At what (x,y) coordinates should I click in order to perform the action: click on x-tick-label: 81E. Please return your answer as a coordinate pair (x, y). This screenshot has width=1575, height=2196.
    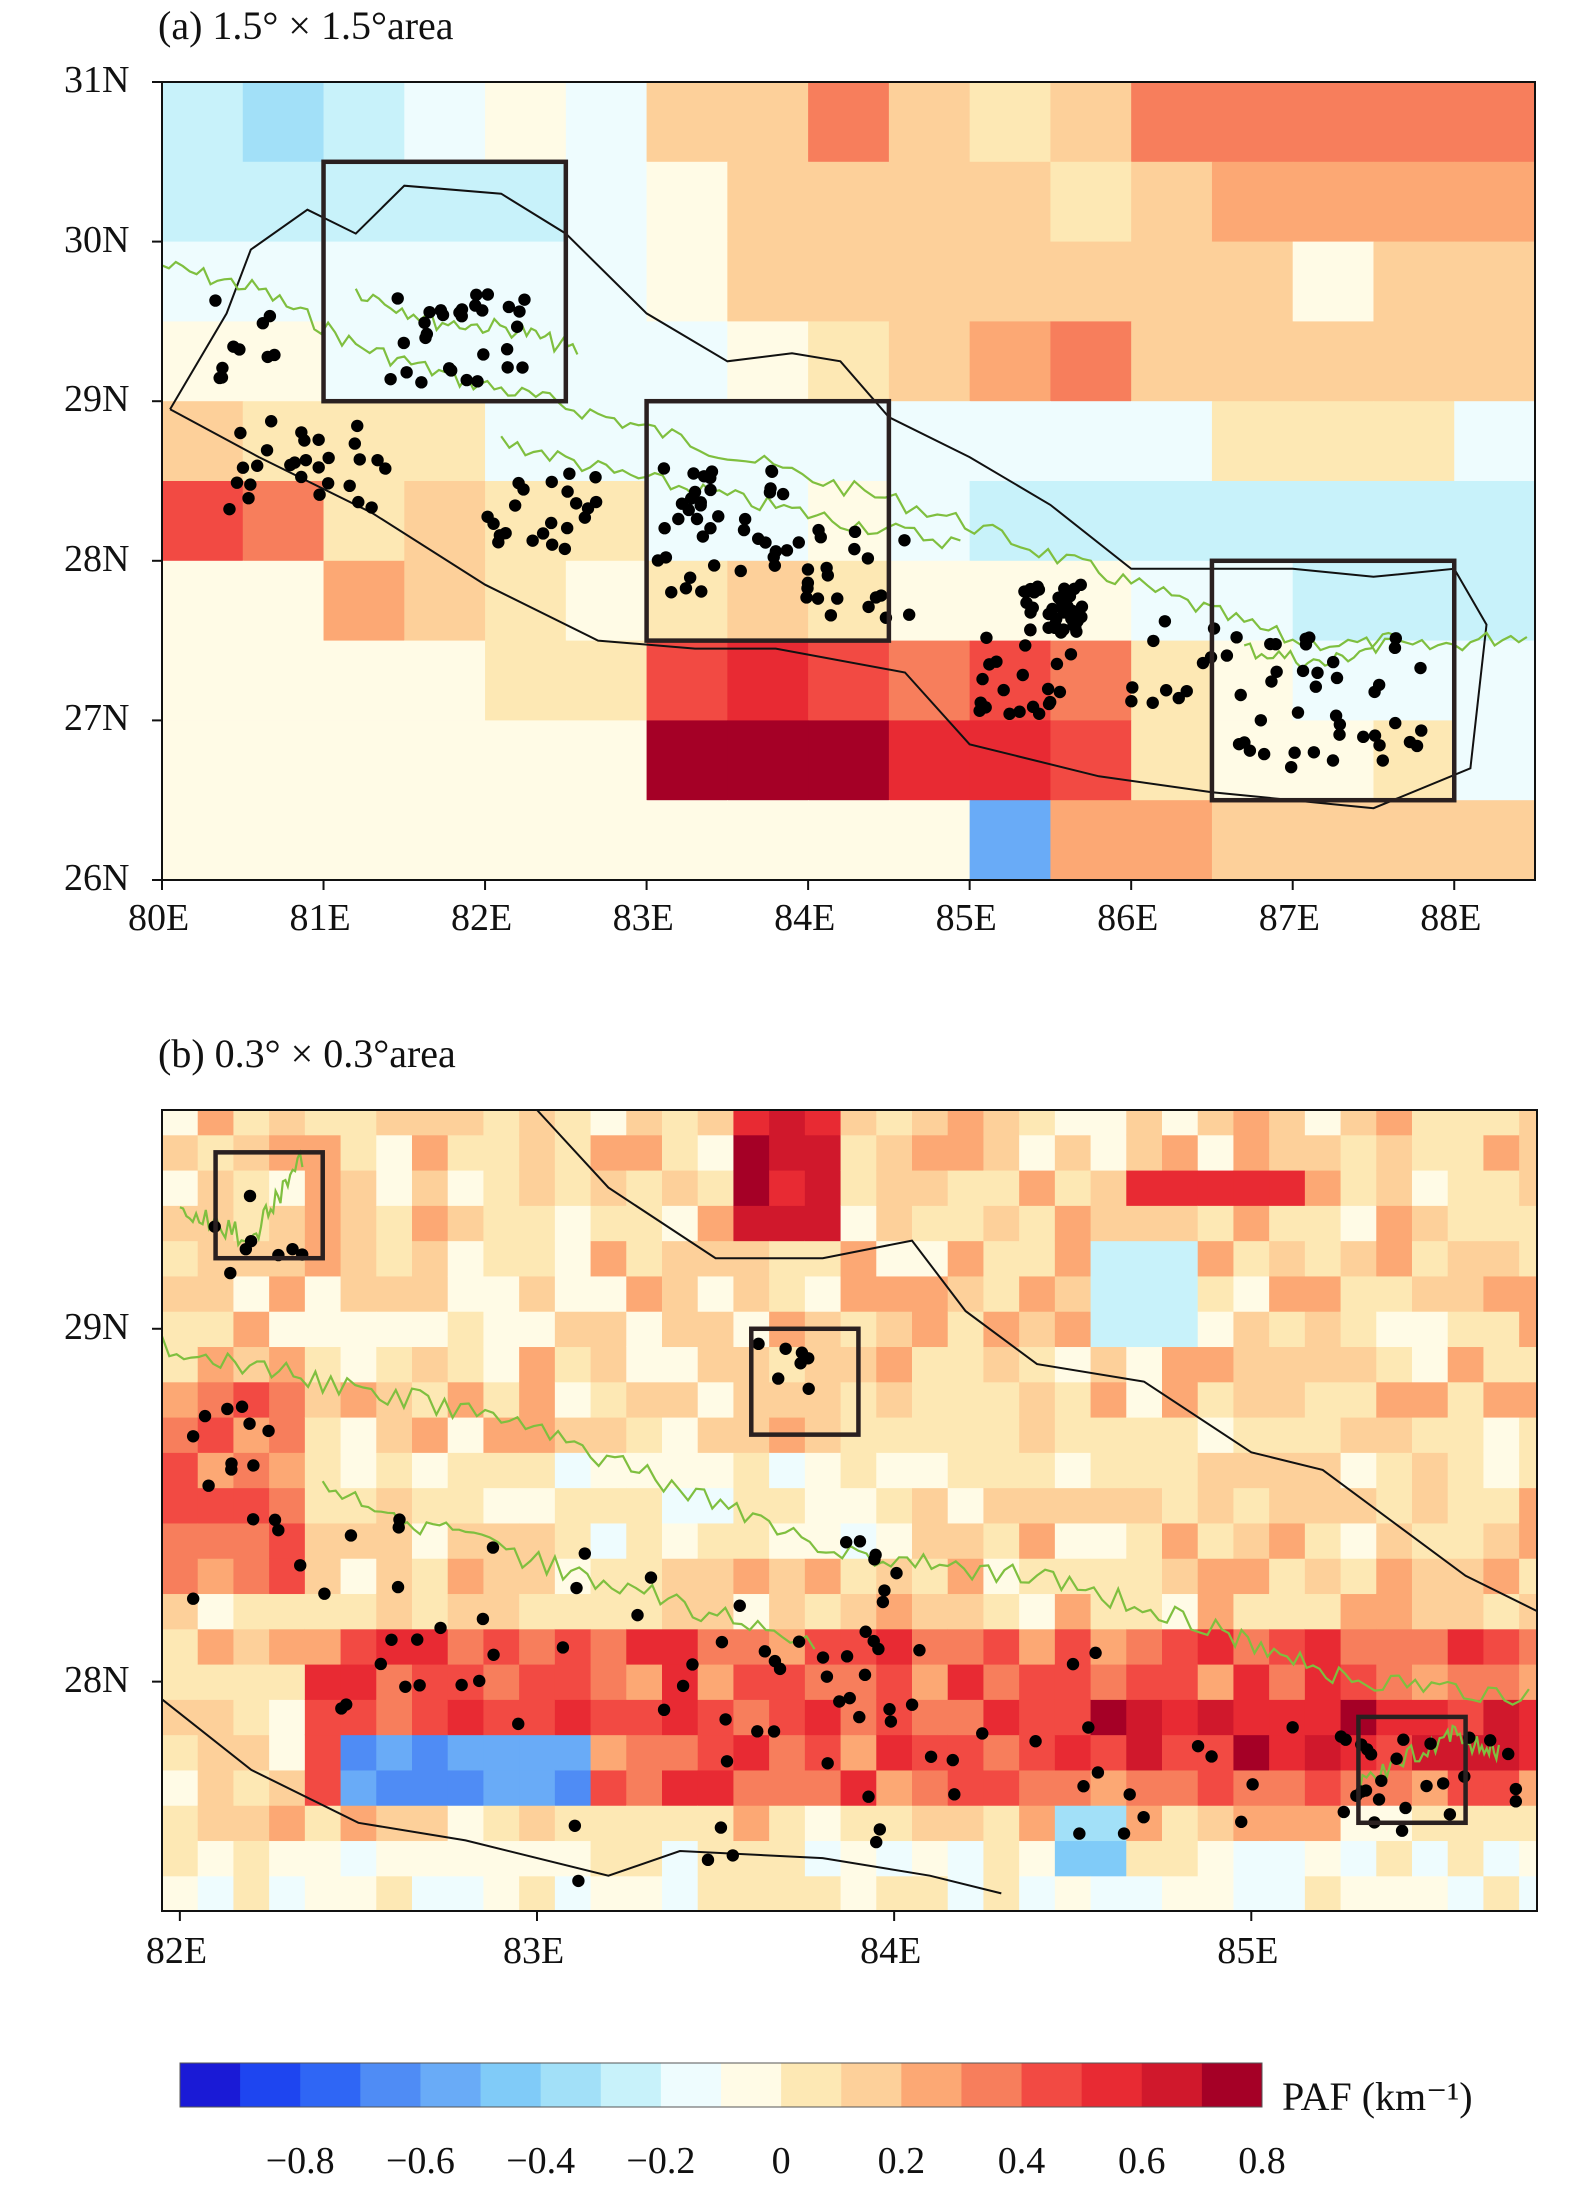
    Looking at the image, I should click on (320, 918).